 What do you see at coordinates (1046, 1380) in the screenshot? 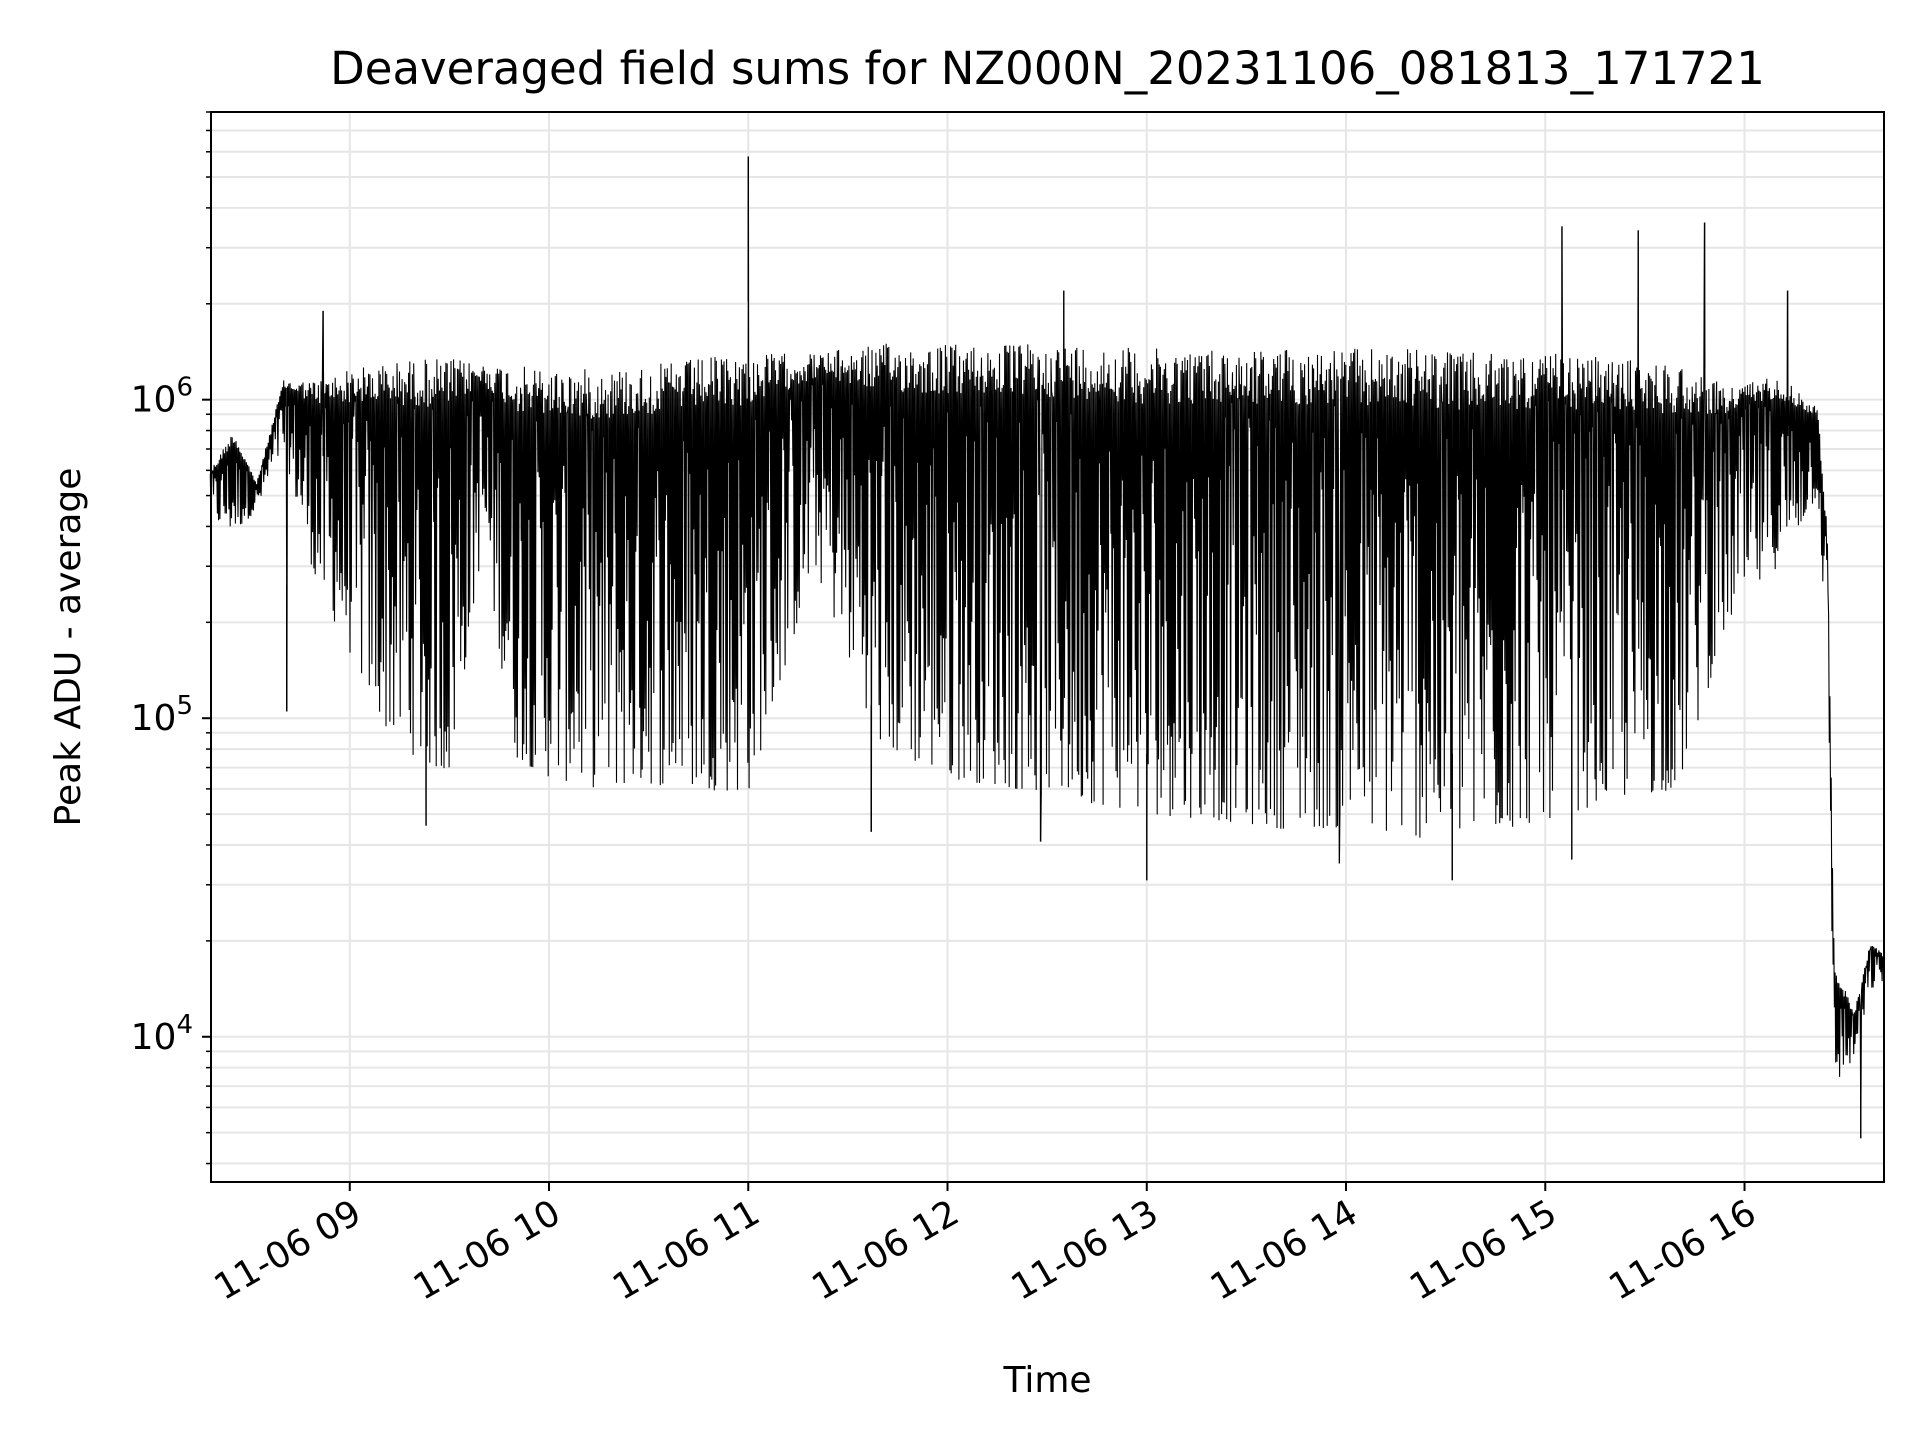
I see `x-axis-label: Time` at bounding box center [1046, 1380].